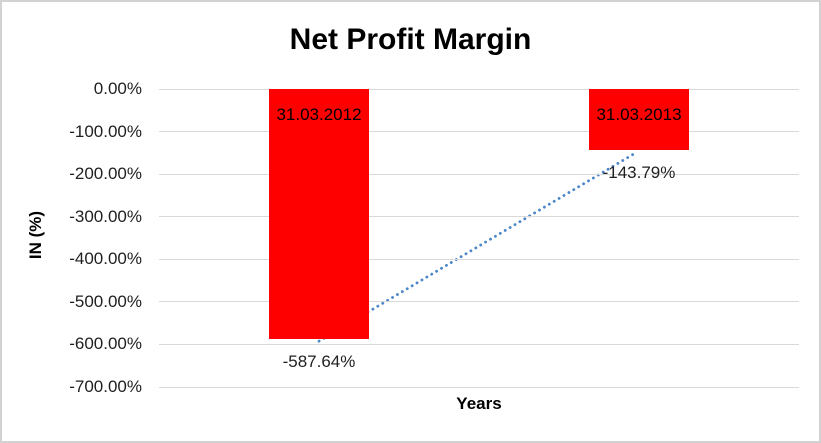 The image size is (821, 443). What do you see at coordinates (105, 259) in the screenshot?
I see `y-tick-label: -400.00%` at bounding box center [105, 259].